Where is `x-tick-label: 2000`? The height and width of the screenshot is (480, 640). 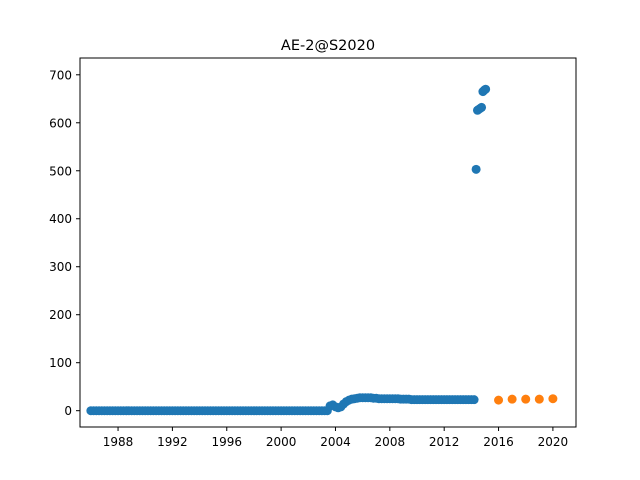 x-tick-label: 2000 is located at coordinates (281, 442).